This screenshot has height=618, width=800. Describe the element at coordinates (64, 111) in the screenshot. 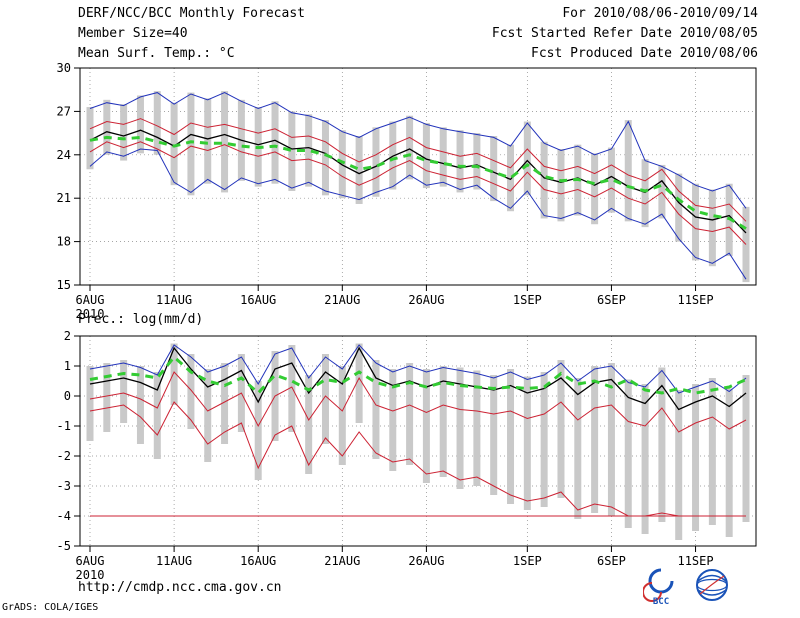

I see `y-tick-label: 27` at that location.